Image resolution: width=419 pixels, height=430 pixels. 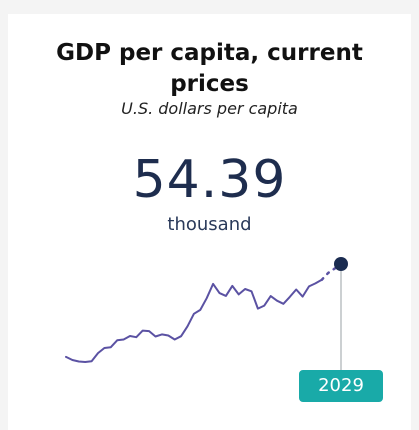 I want to click on historical-series-line, so click(x=194, y=320).